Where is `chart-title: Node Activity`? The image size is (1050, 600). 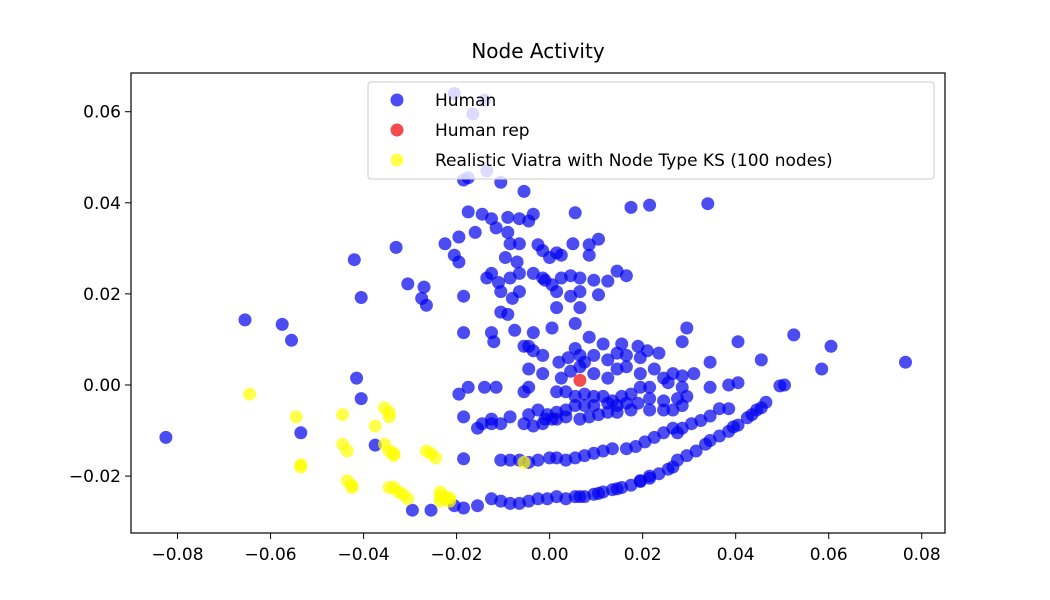 chart-title: Node Activity is located at coordinates (538, 51).